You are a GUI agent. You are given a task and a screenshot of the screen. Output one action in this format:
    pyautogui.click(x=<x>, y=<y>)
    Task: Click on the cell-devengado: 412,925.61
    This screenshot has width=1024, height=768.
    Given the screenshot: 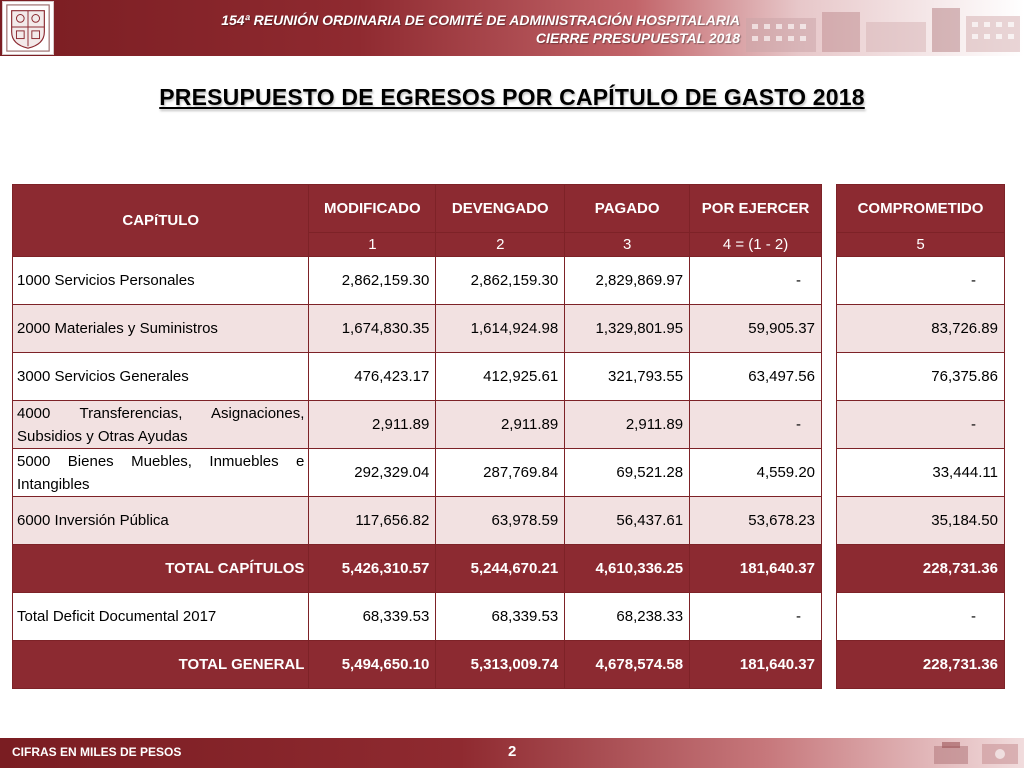 What is the action you would take?
    pyautogui.click(x=500, y=376)
    